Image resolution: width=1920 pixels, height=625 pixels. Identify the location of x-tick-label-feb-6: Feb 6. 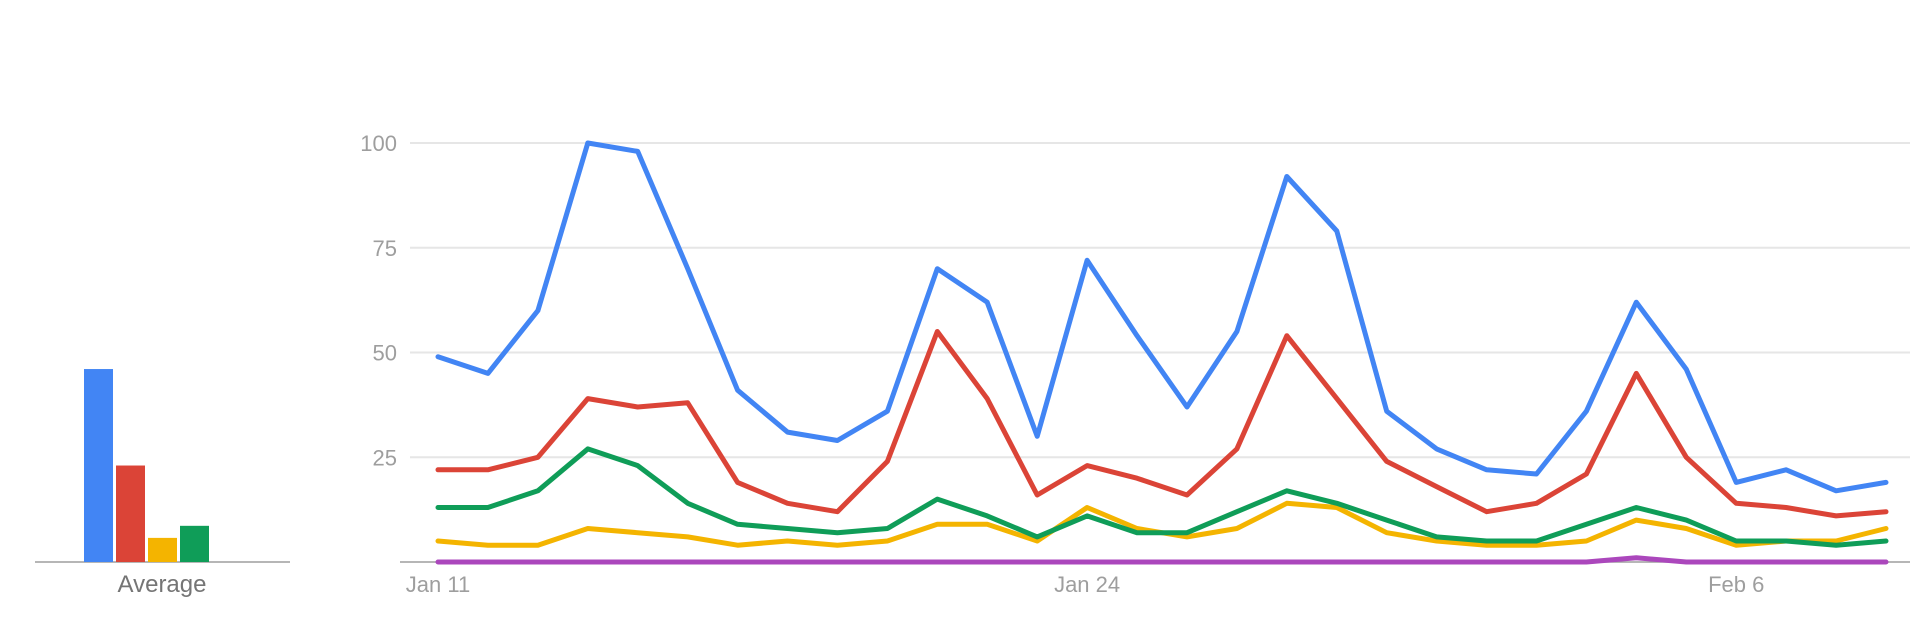
(1736, 584).